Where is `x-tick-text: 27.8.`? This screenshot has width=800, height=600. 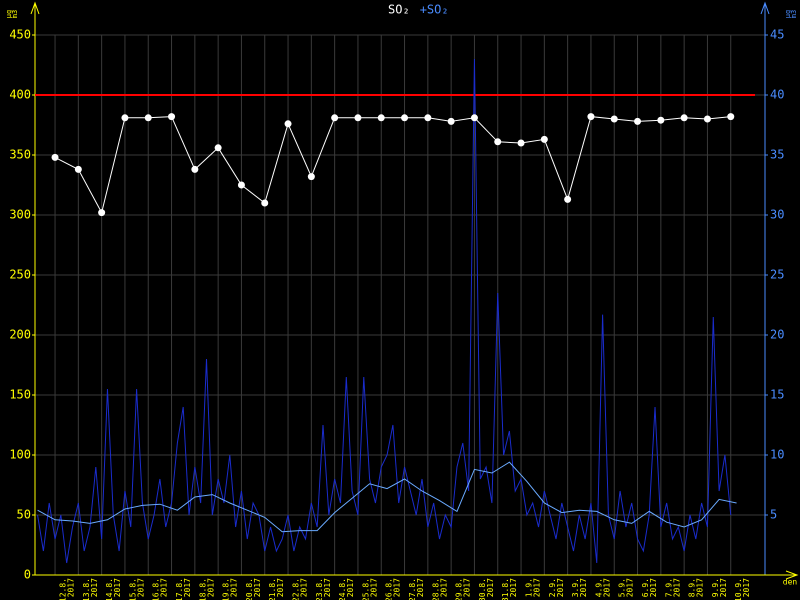
x-tick-text: 27.8. is located at coordinates (412, 589).